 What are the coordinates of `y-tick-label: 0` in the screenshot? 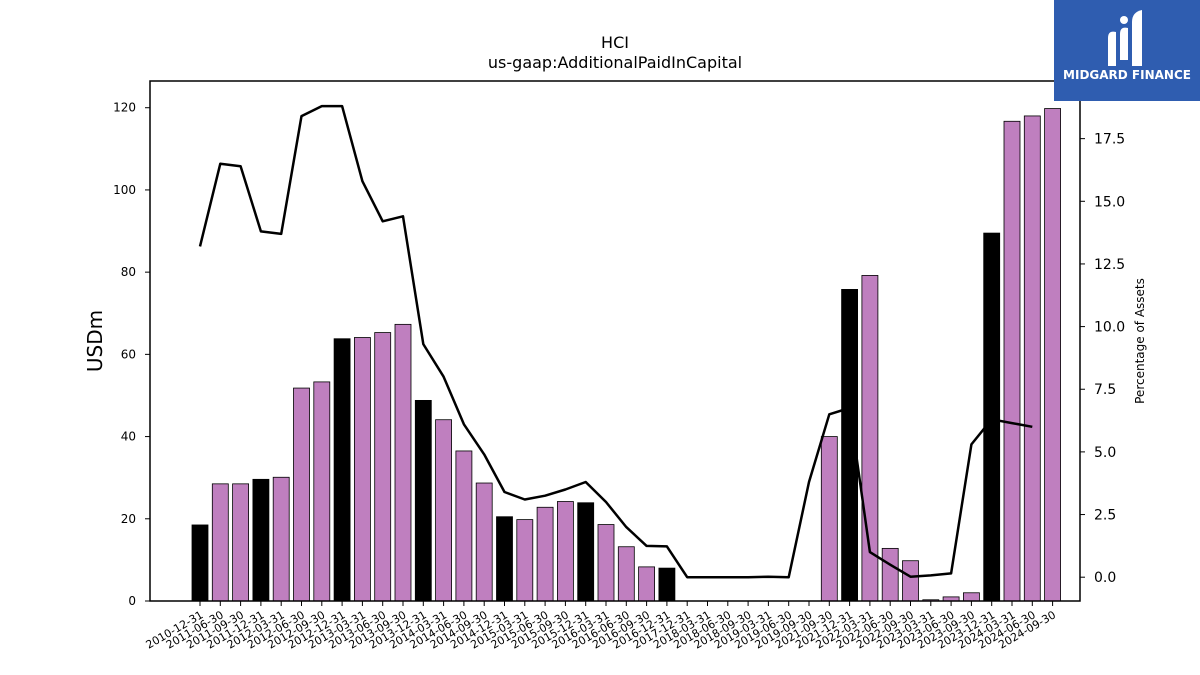 It's located at (132, 601).